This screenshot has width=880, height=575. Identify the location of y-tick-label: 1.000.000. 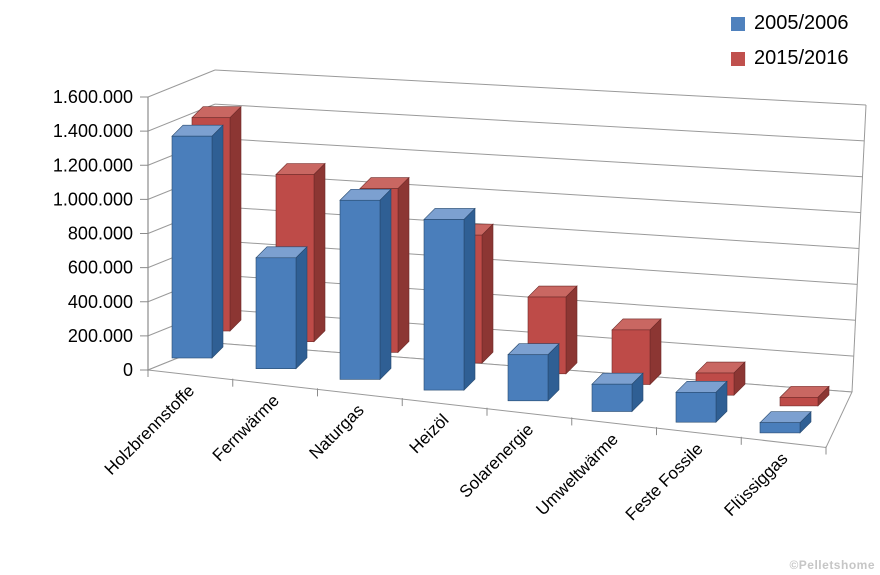
(93, 199).